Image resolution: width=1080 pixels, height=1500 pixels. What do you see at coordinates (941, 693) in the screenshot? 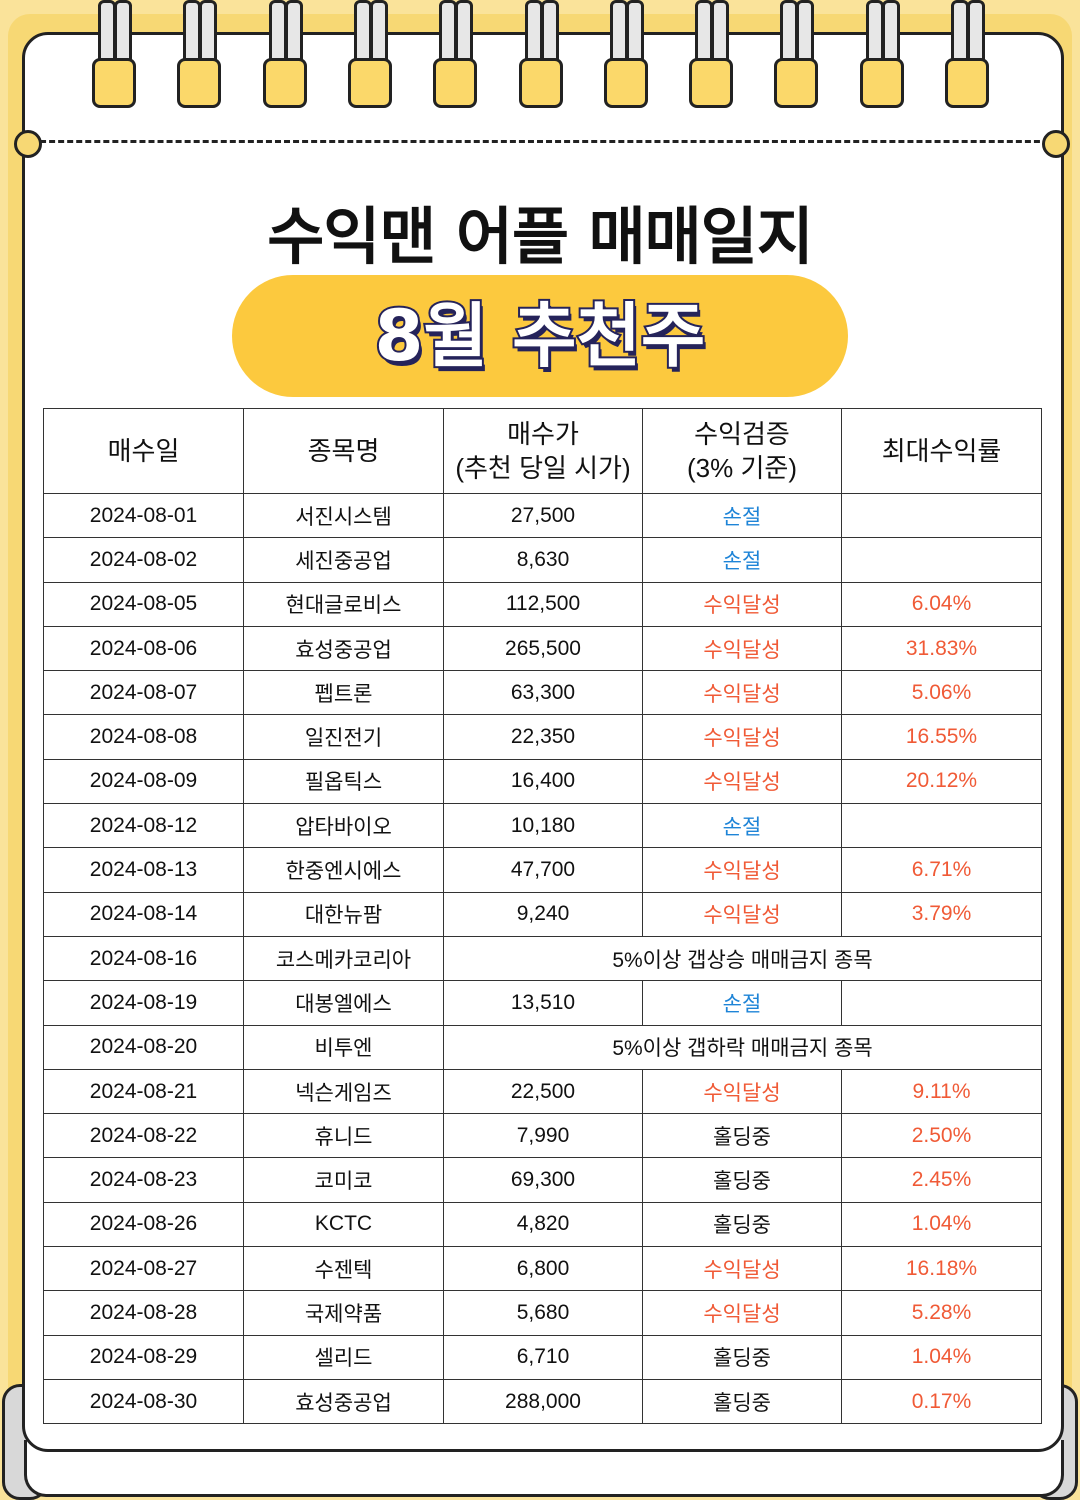
I see `cell-max-return: 5.06%` at bounding box center [941, 693].